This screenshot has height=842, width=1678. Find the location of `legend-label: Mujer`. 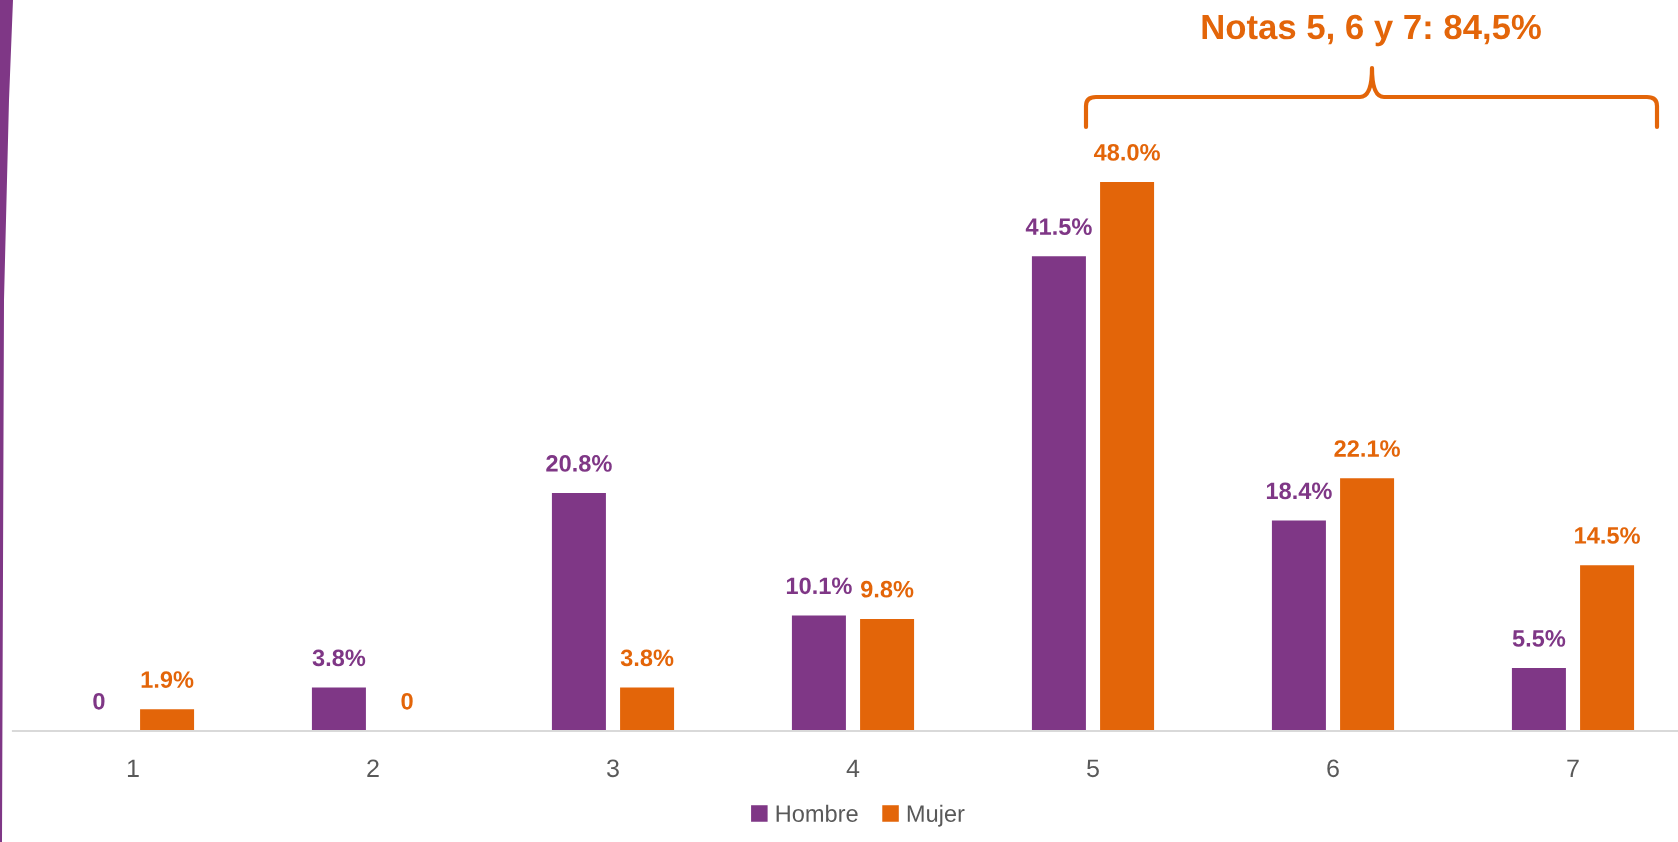

legend-label: Mujer is located at coordinates (936, 815).